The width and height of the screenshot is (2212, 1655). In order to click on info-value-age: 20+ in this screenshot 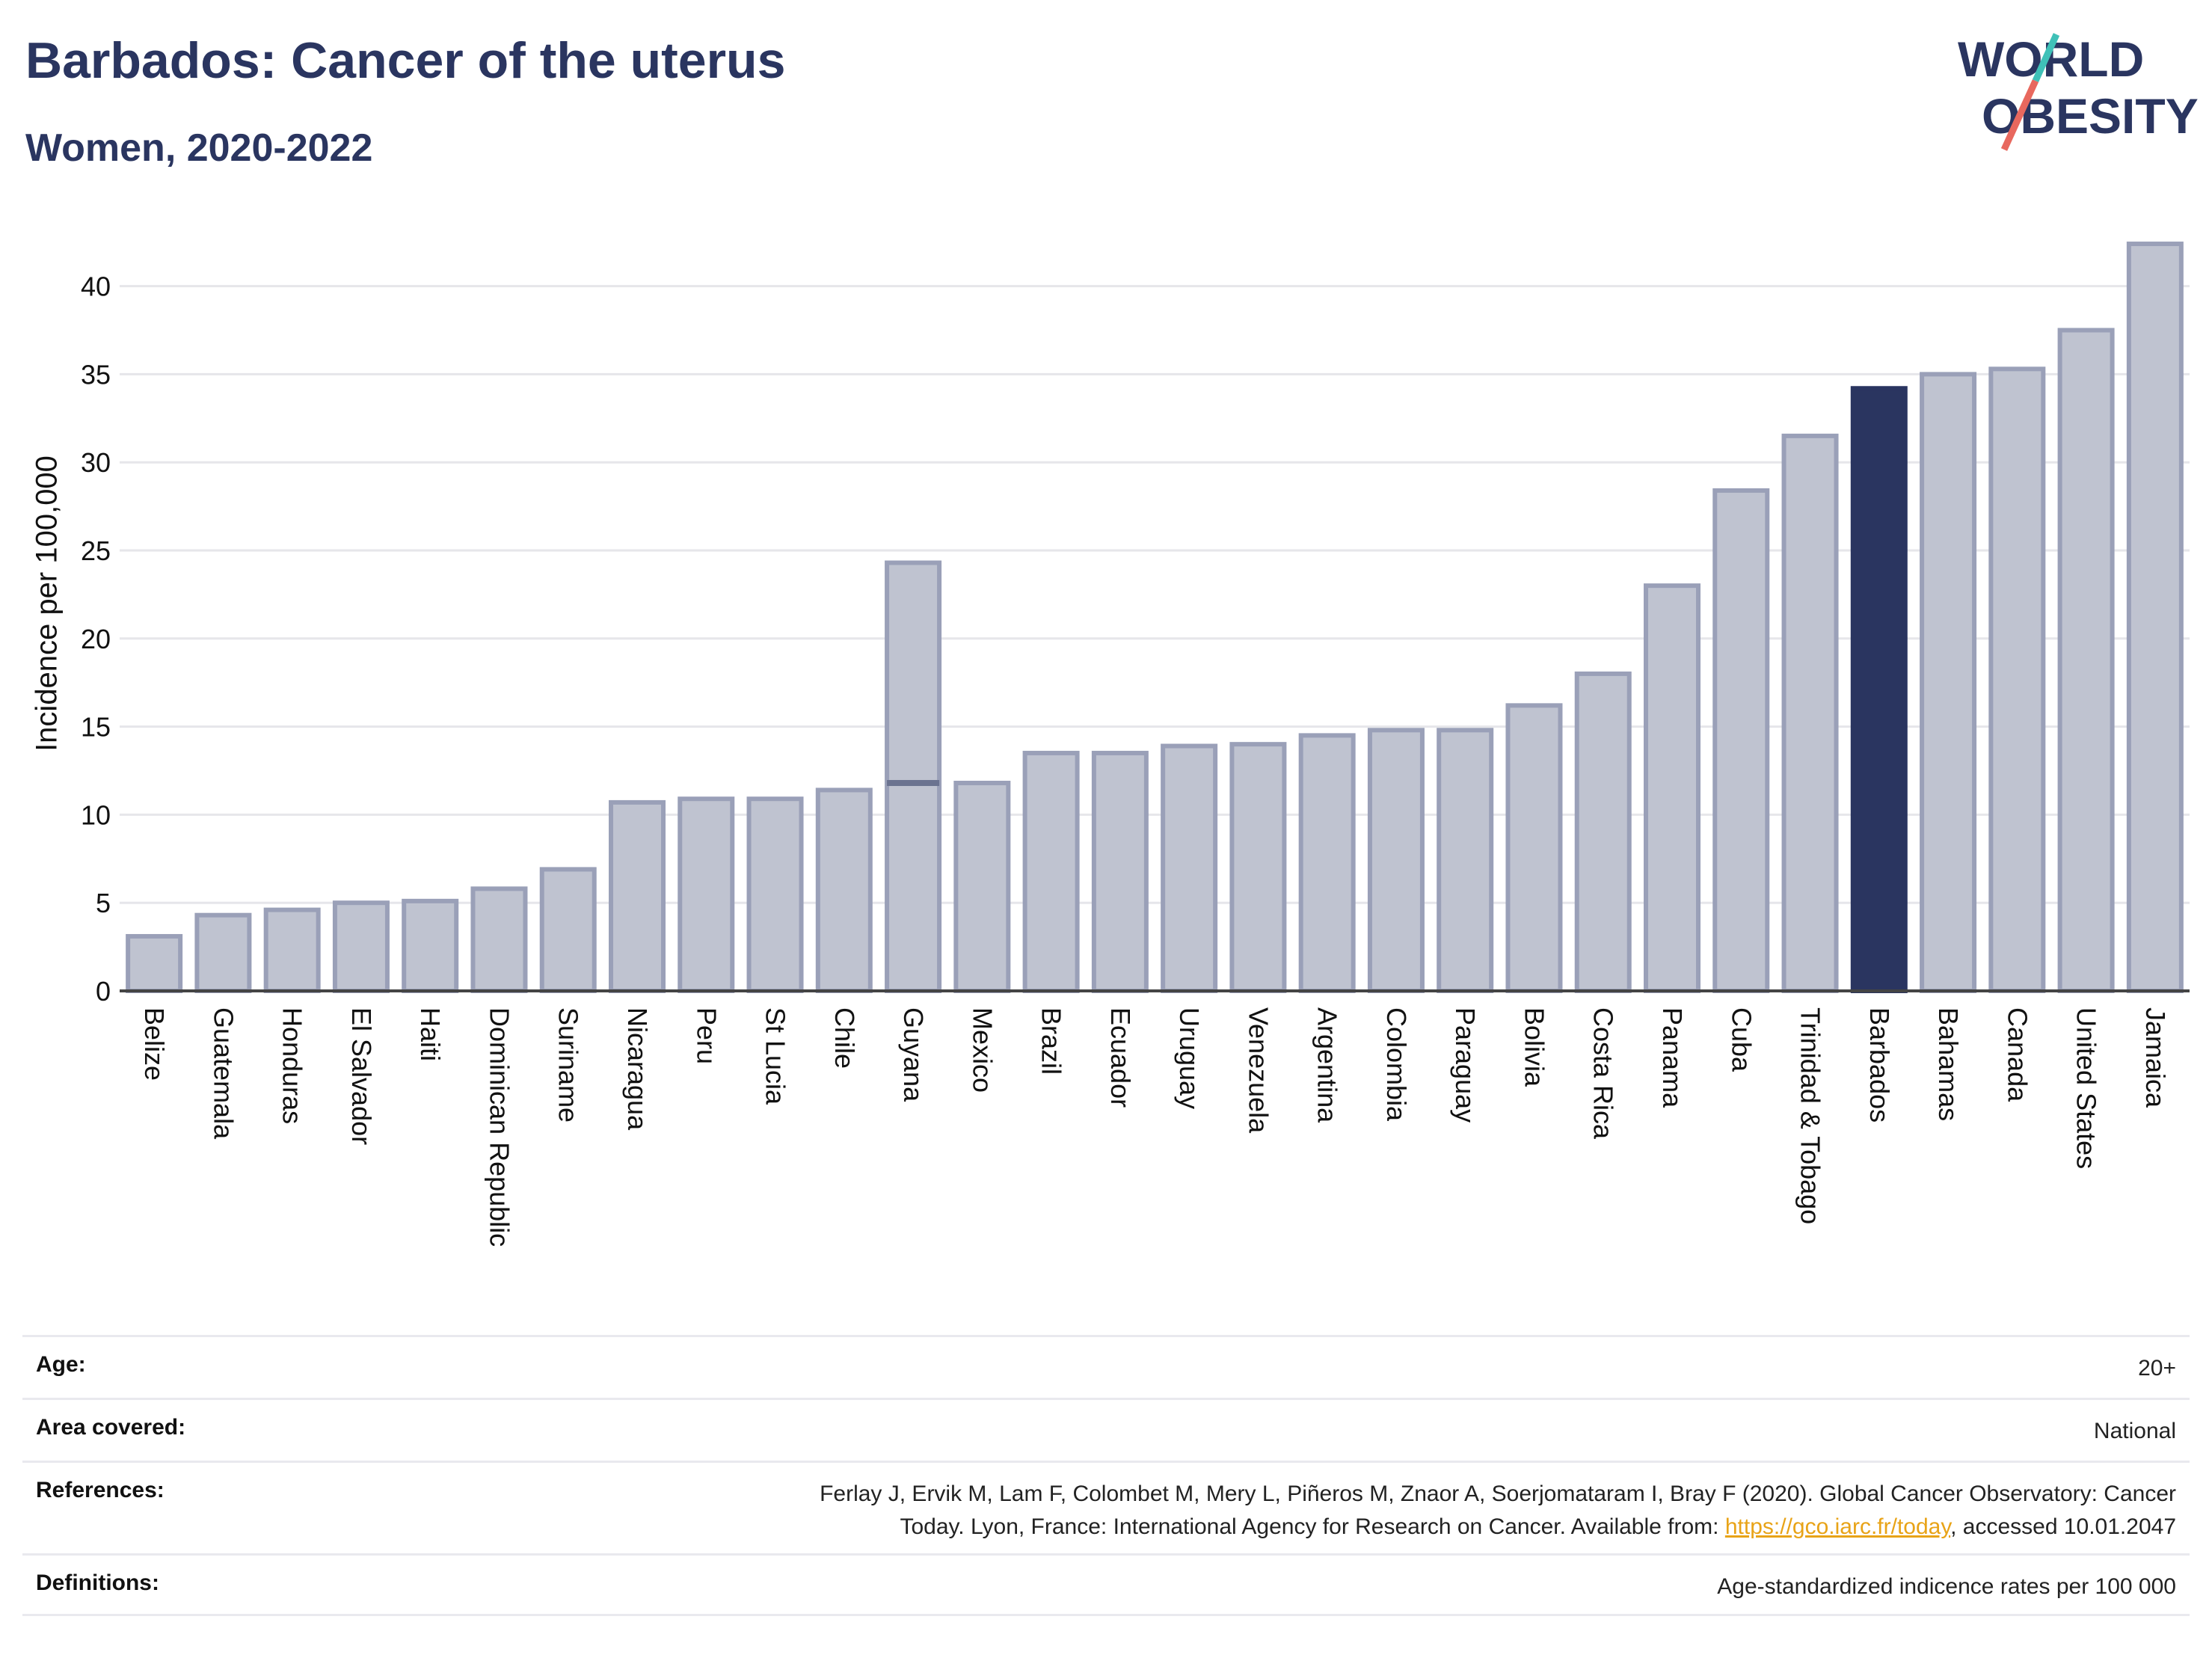, I will do `click(2157, 1368)`.